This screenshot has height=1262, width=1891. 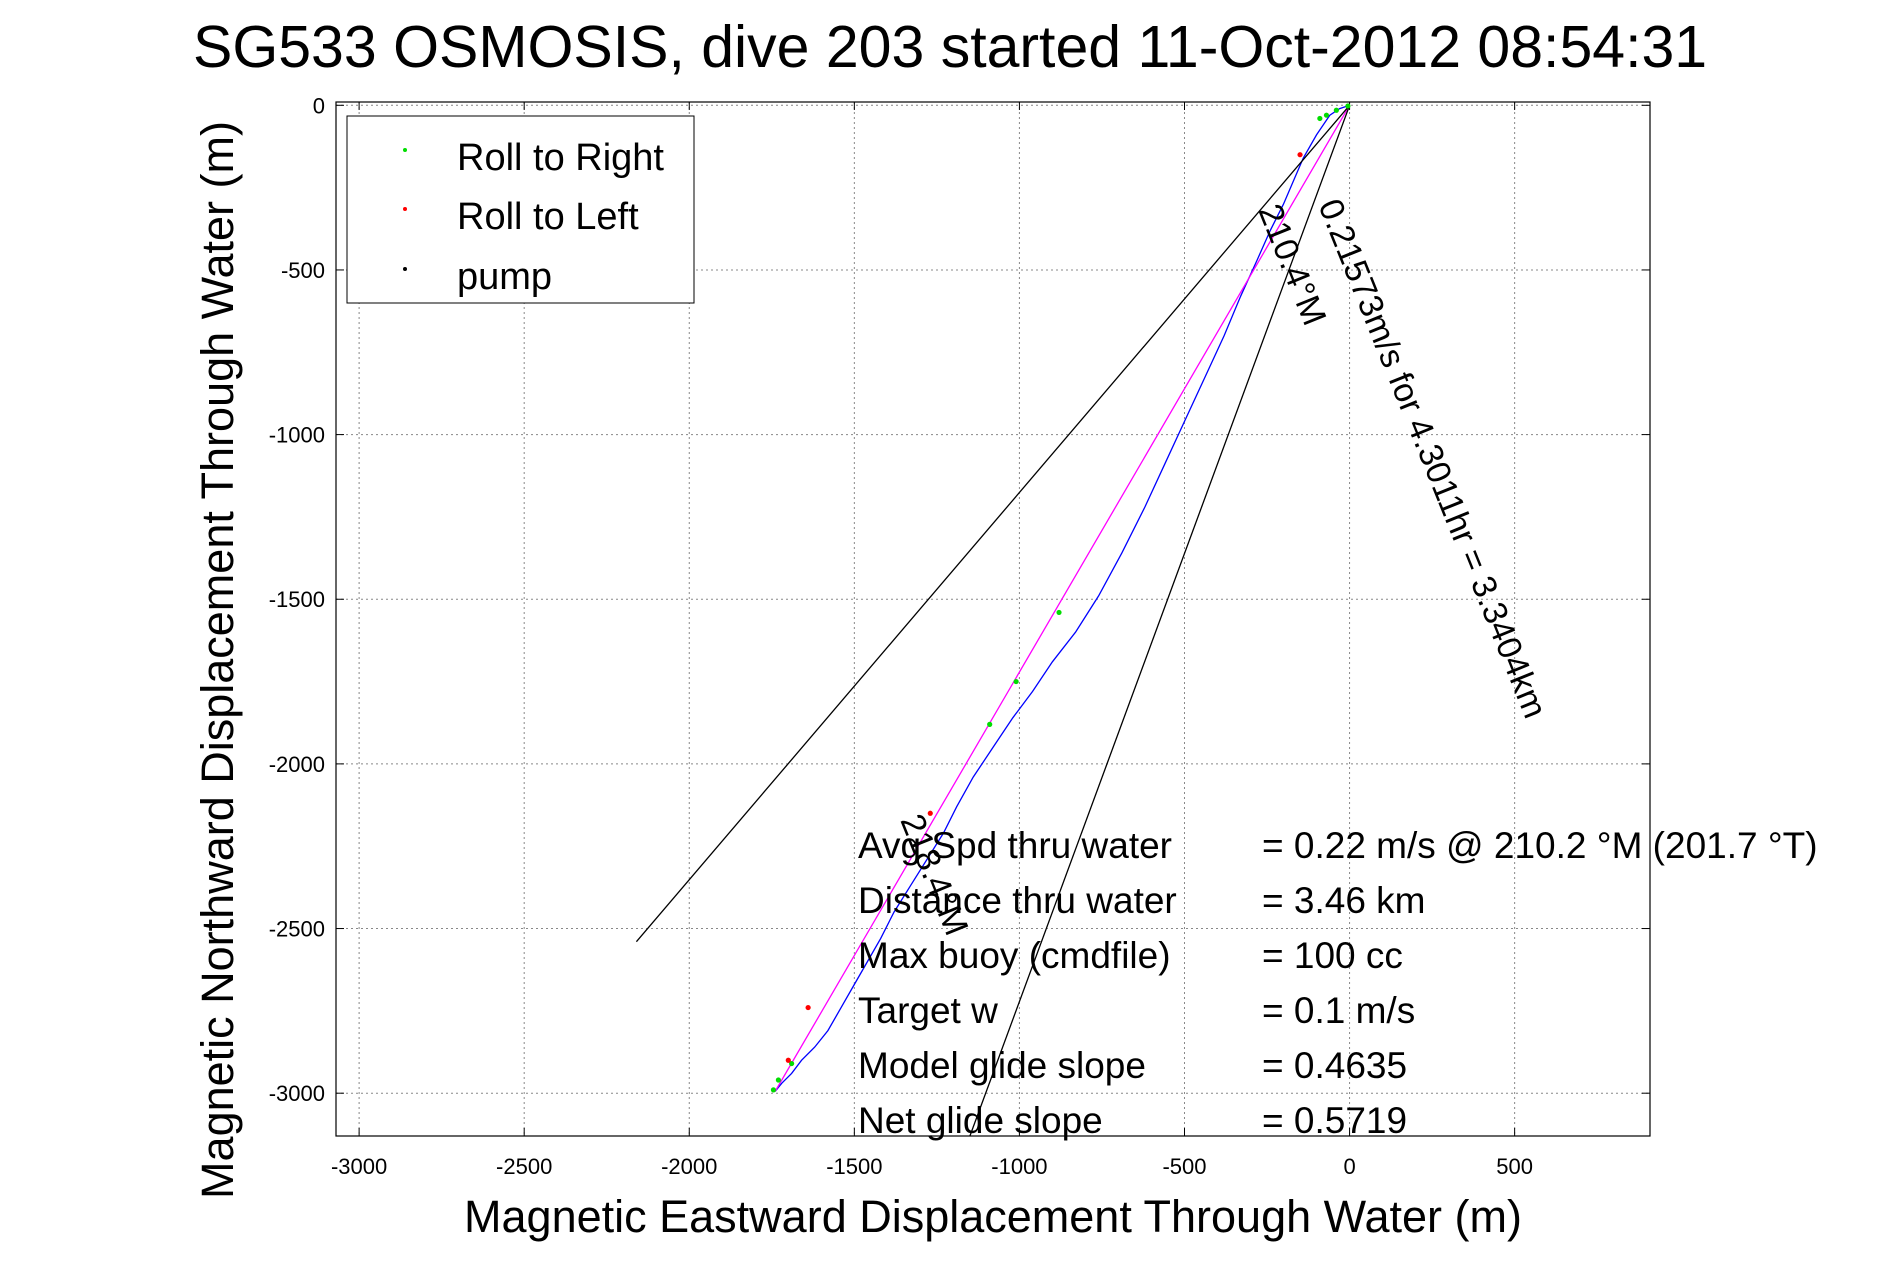 What do you see at coordinates (1332, 955) in the screenshot?
I see `stat-value-max-buoy: = 100 cc` at bounding box center [1332, 955].